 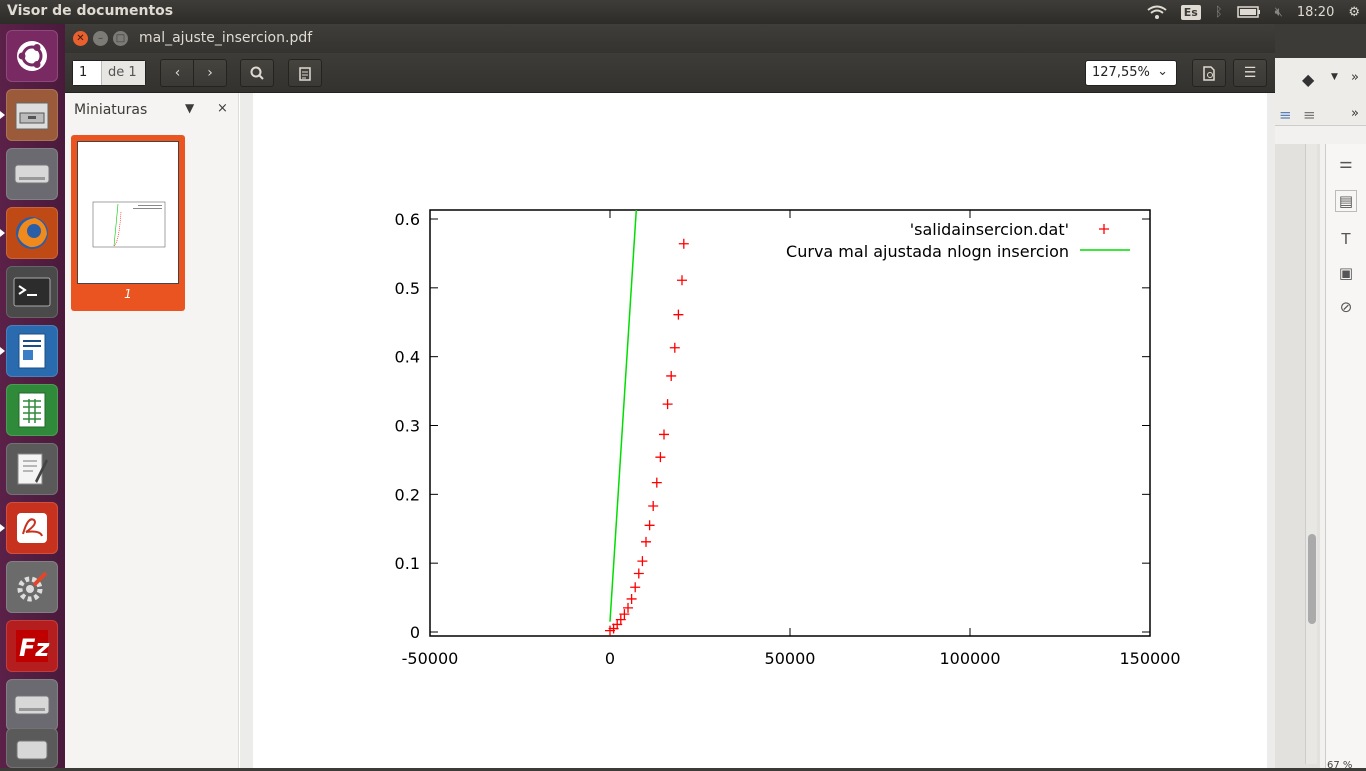 What do you see at coordinates (1218, 12) in the screenshot?
I see `bluetooth-icon: ᛒ` at bounding box center [1218, 12].